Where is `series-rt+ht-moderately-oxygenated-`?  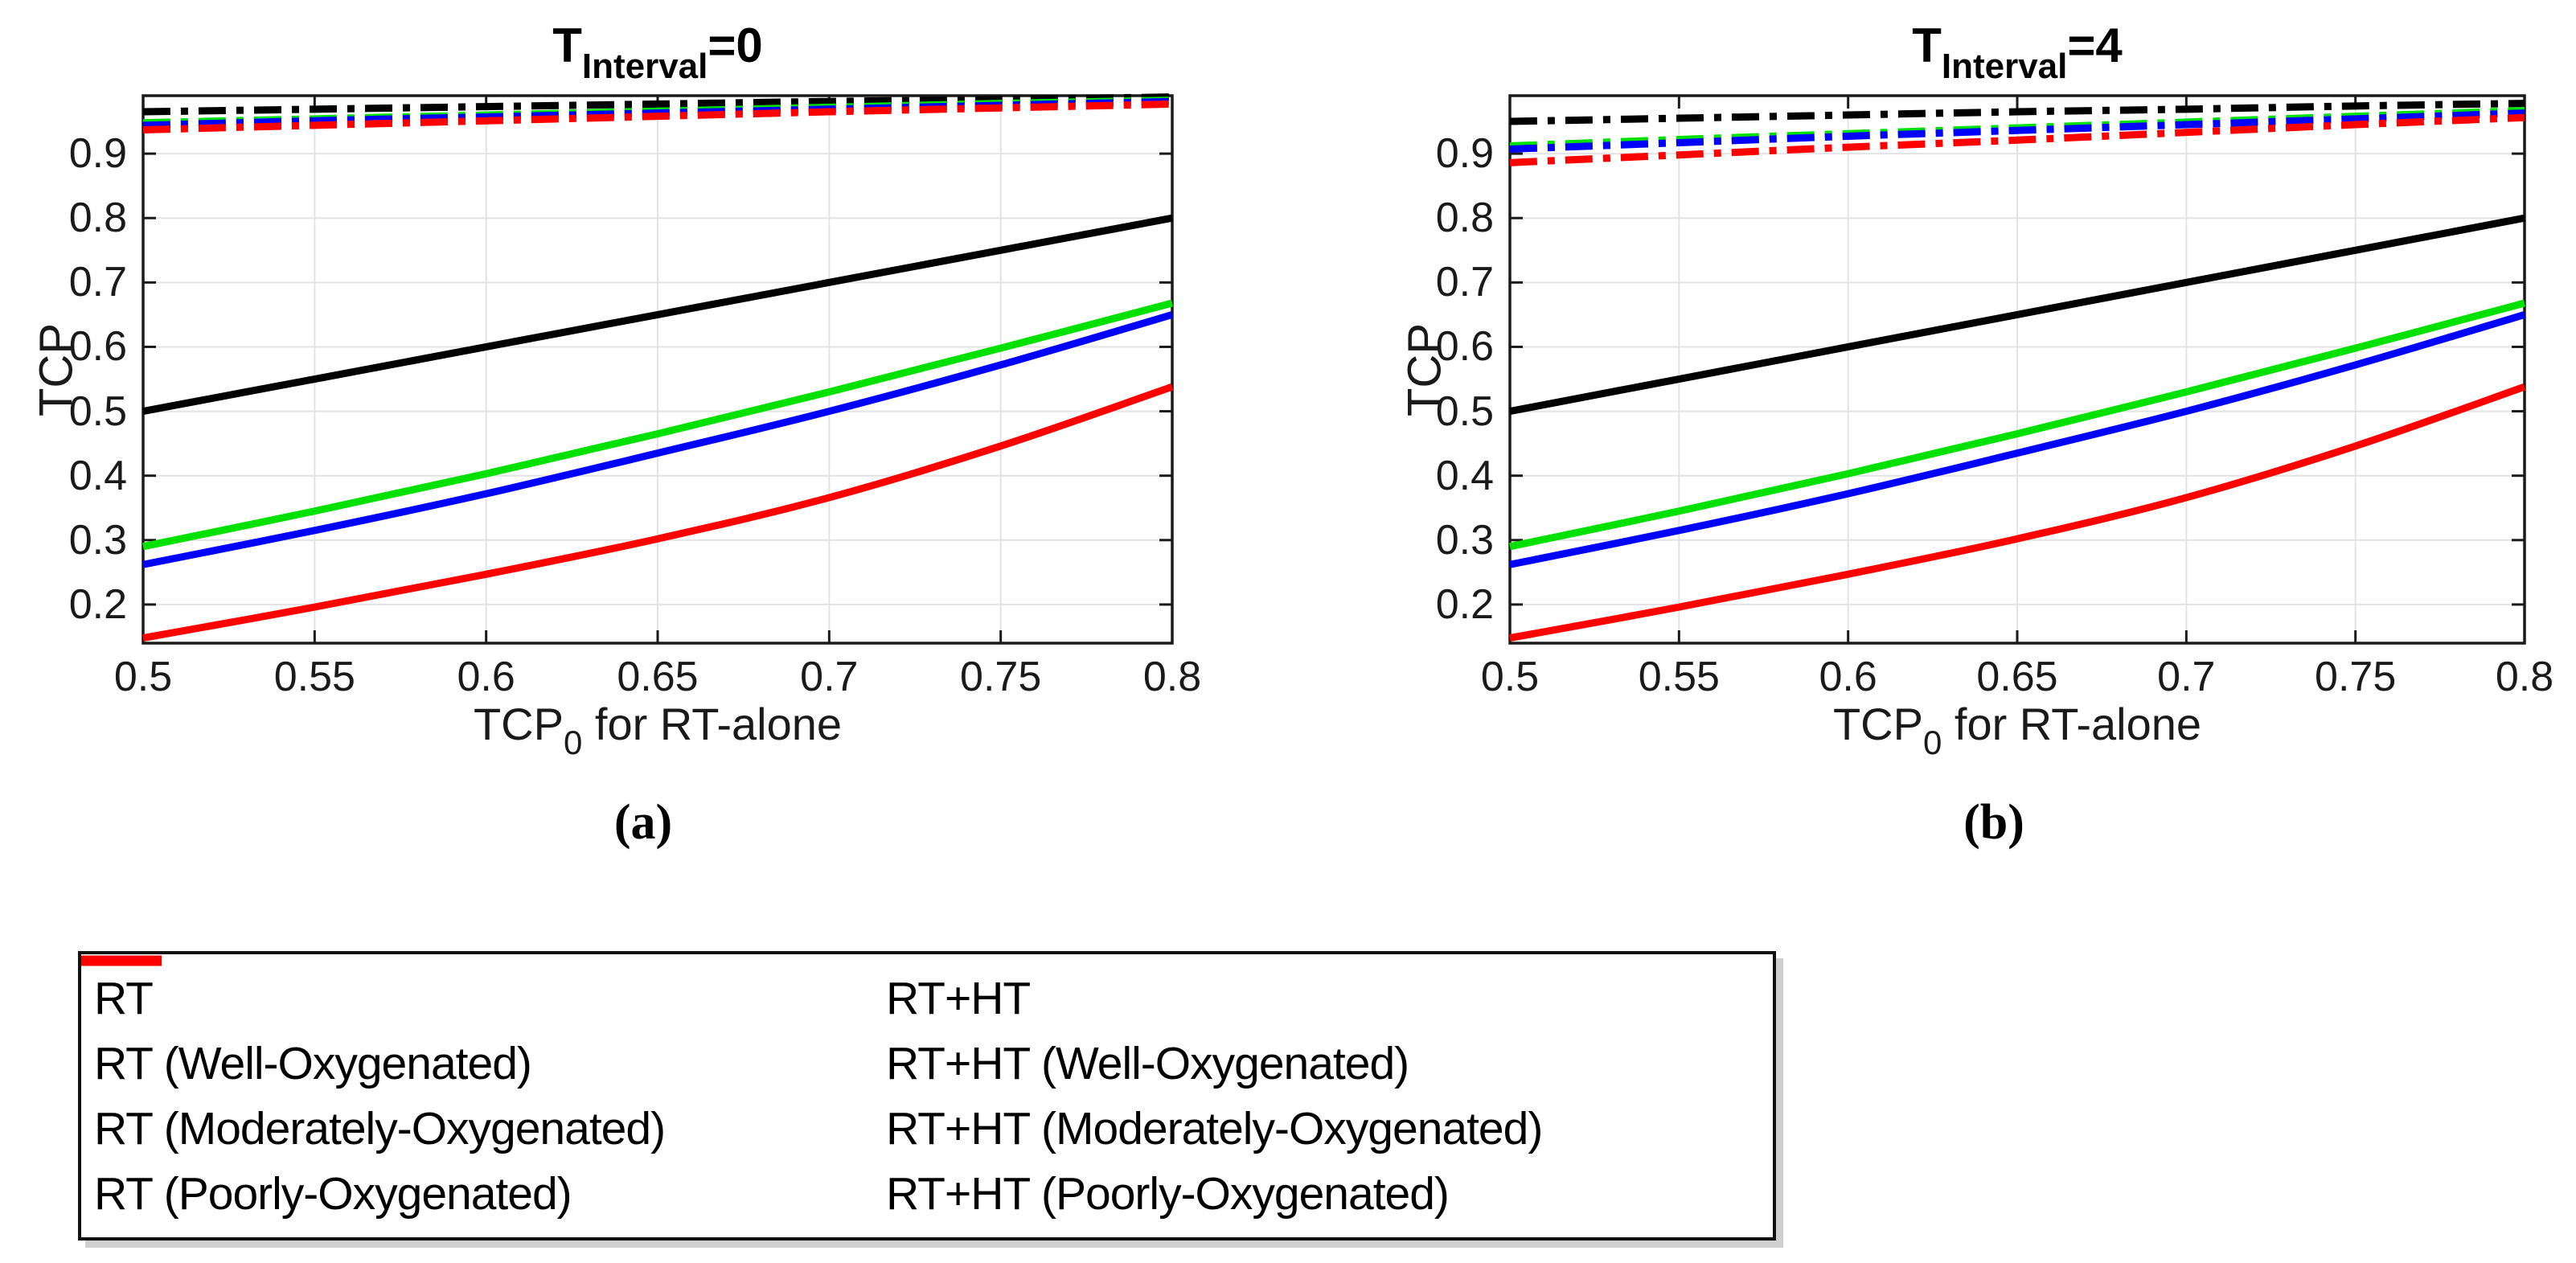 series-rt+ht-moderately-oxygenated- is located at coordinates (2017, 131).